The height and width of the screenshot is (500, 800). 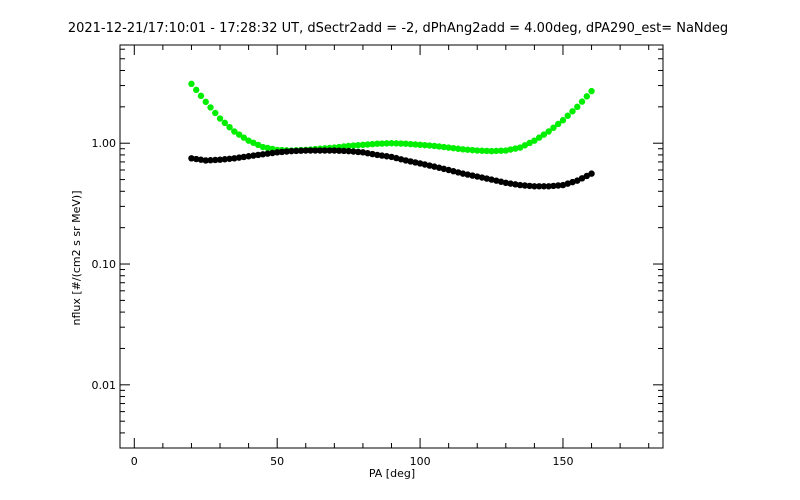 I want to click on x-tick-label: 50, so click(x=277, y=461).